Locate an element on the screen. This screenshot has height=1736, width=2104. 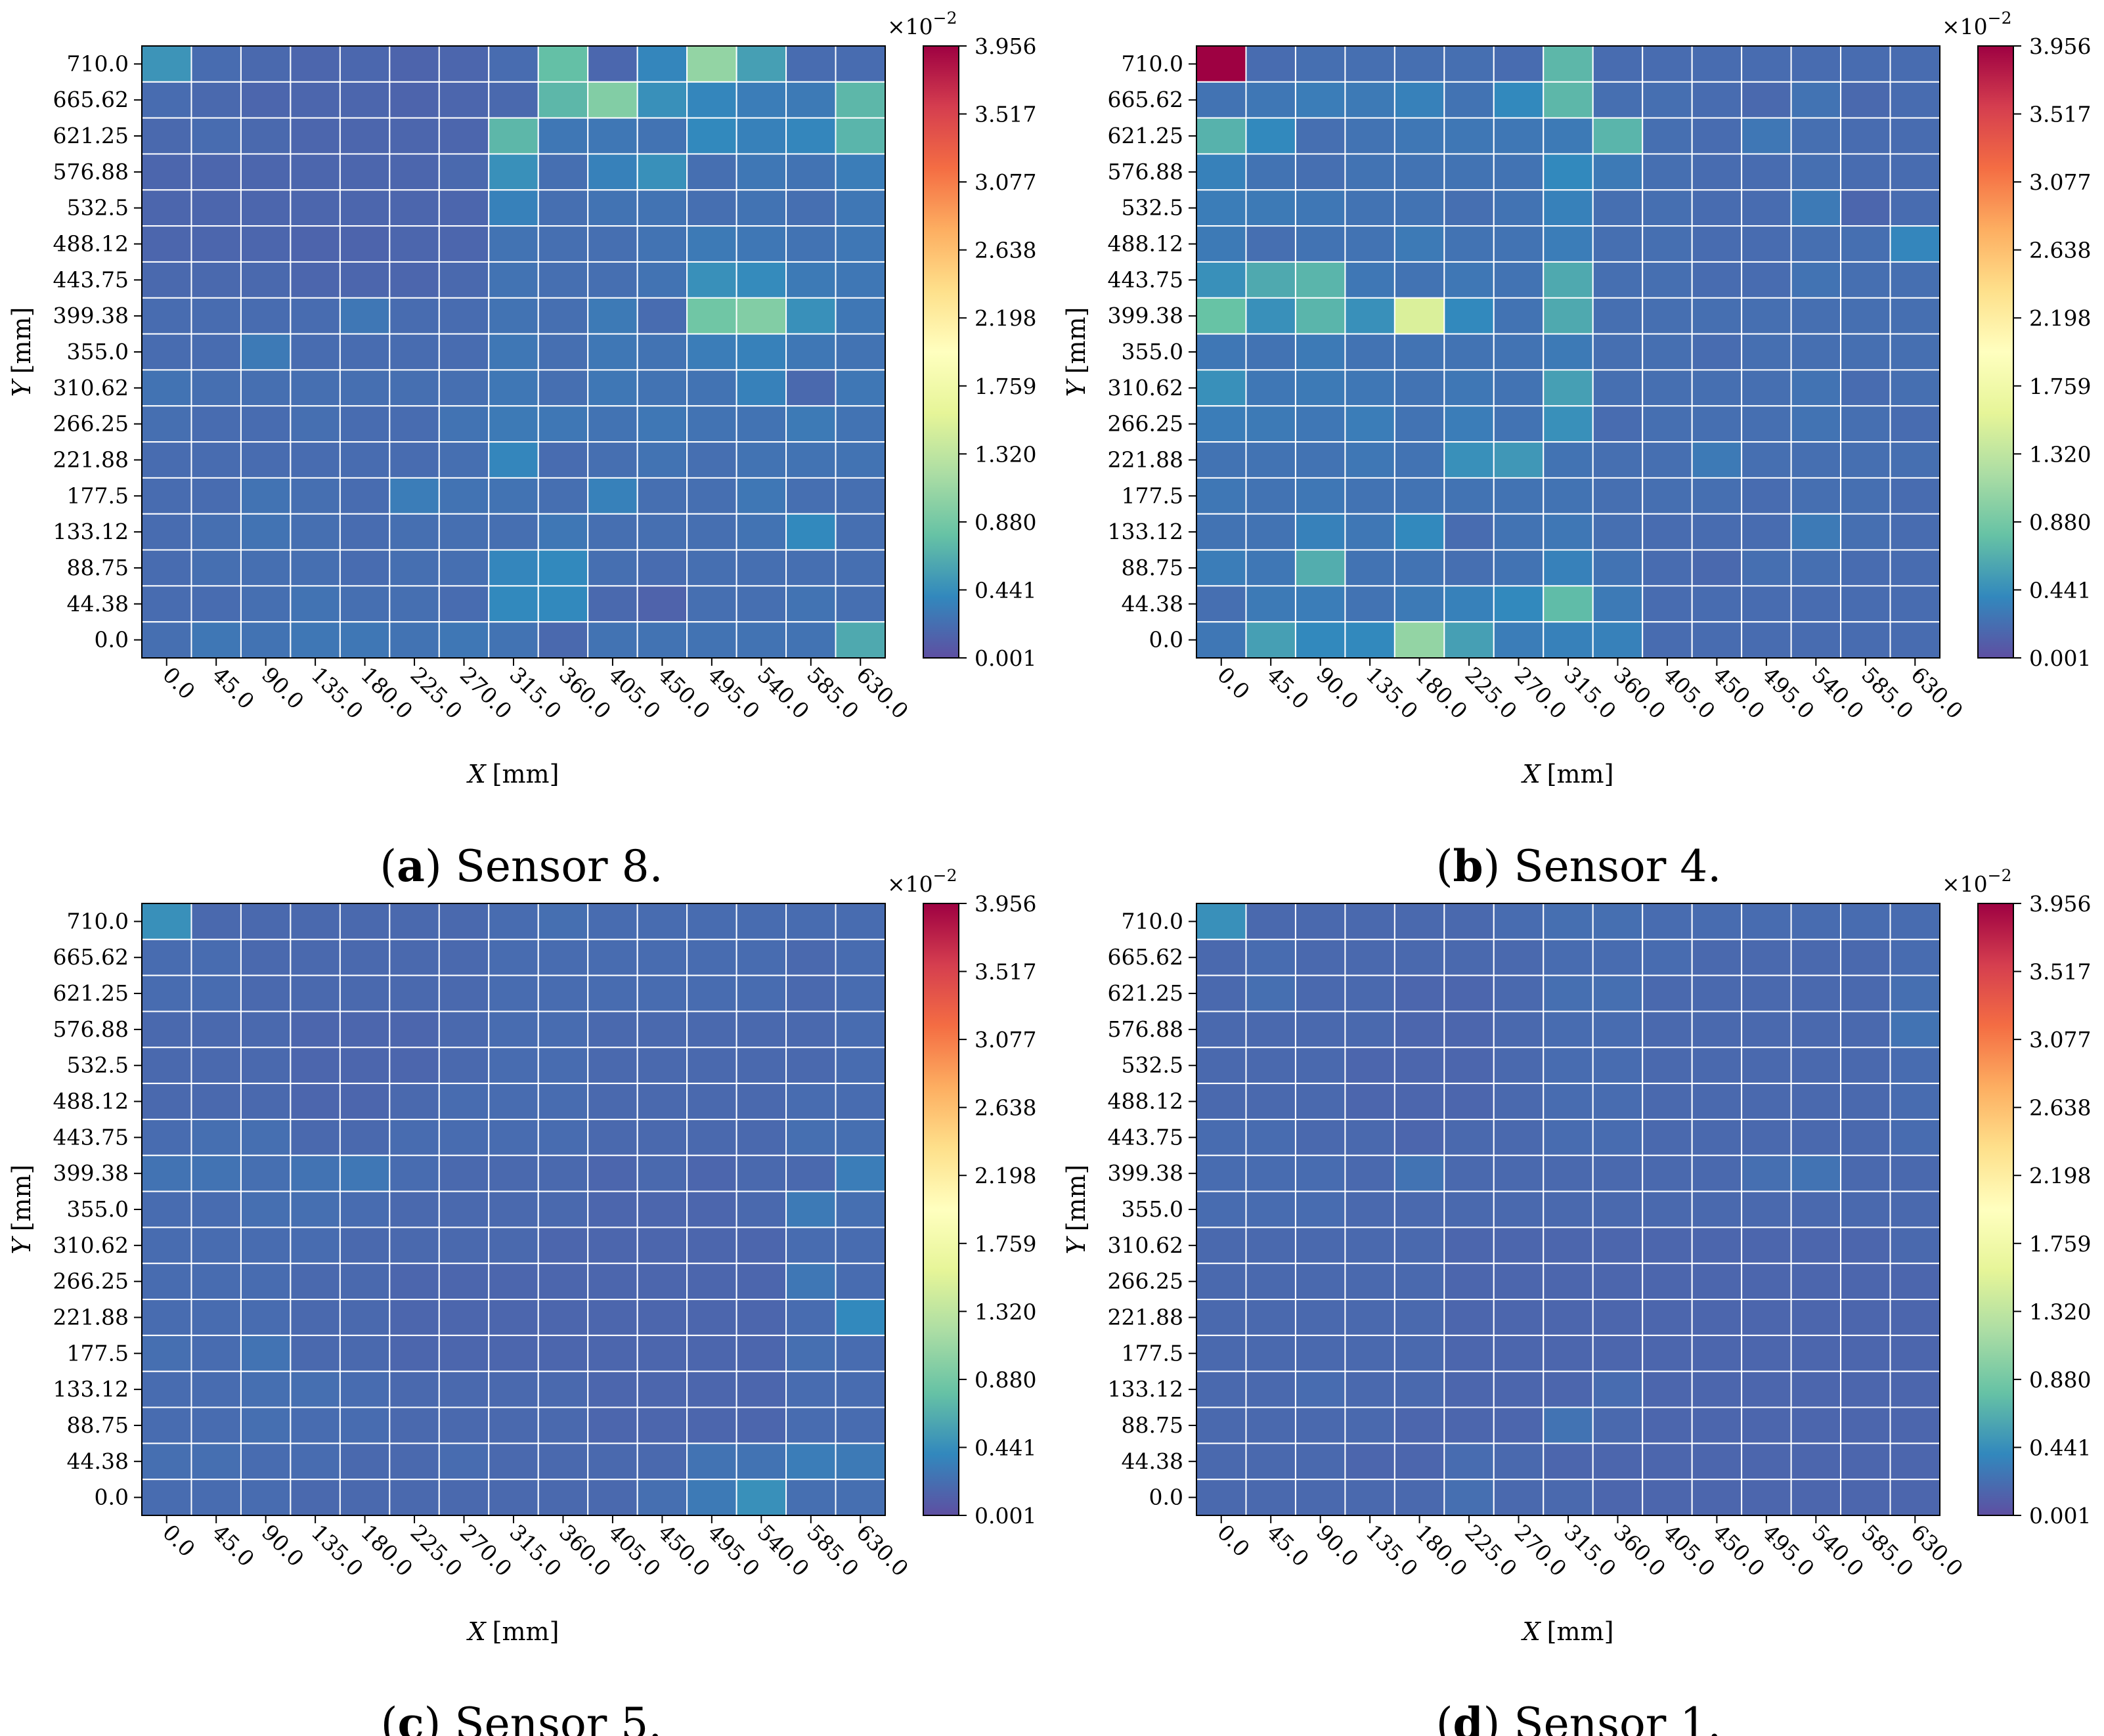
x-tick-label: 270.0 is located at coordinates (486, 1550).